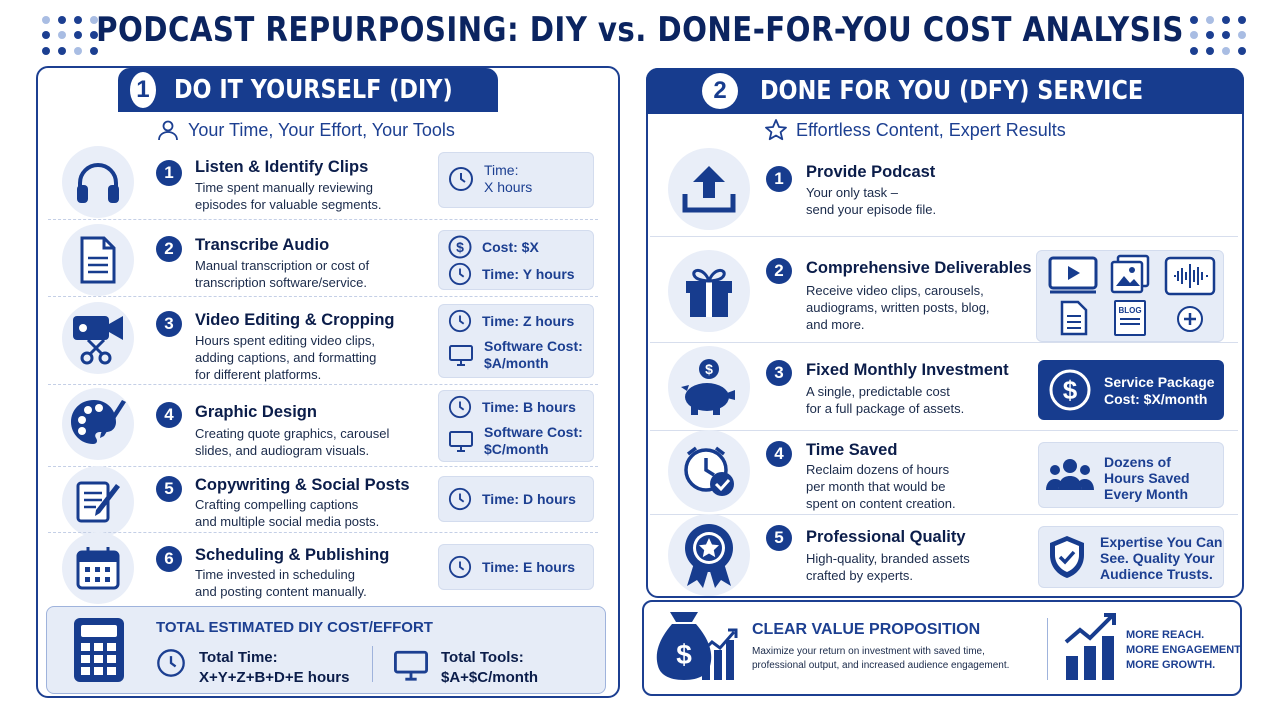 The width and height of the screenshot is (1280, 720). I want to click on diy-step-2-title: Transcribe Audio, so click(262, 245).